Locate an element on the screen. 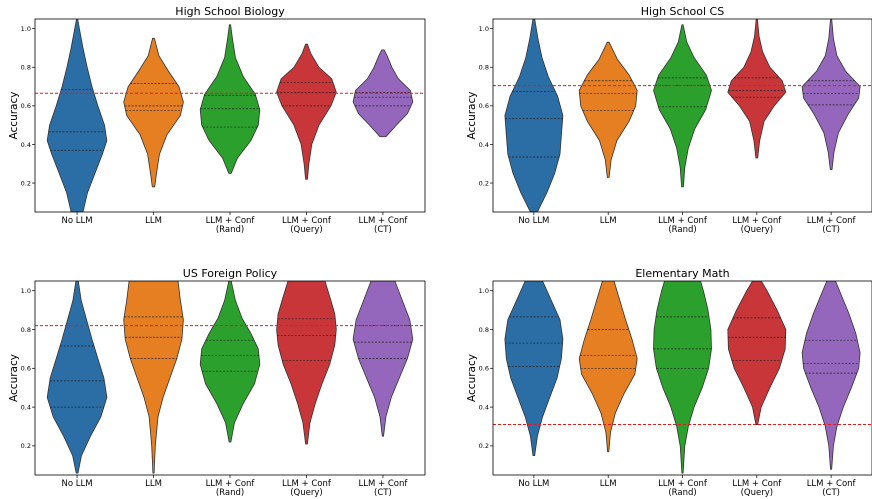 Image resolution: width=872 pixels, height=499 pixels. chart-title: High School CS is located at coordinates (682, 11).